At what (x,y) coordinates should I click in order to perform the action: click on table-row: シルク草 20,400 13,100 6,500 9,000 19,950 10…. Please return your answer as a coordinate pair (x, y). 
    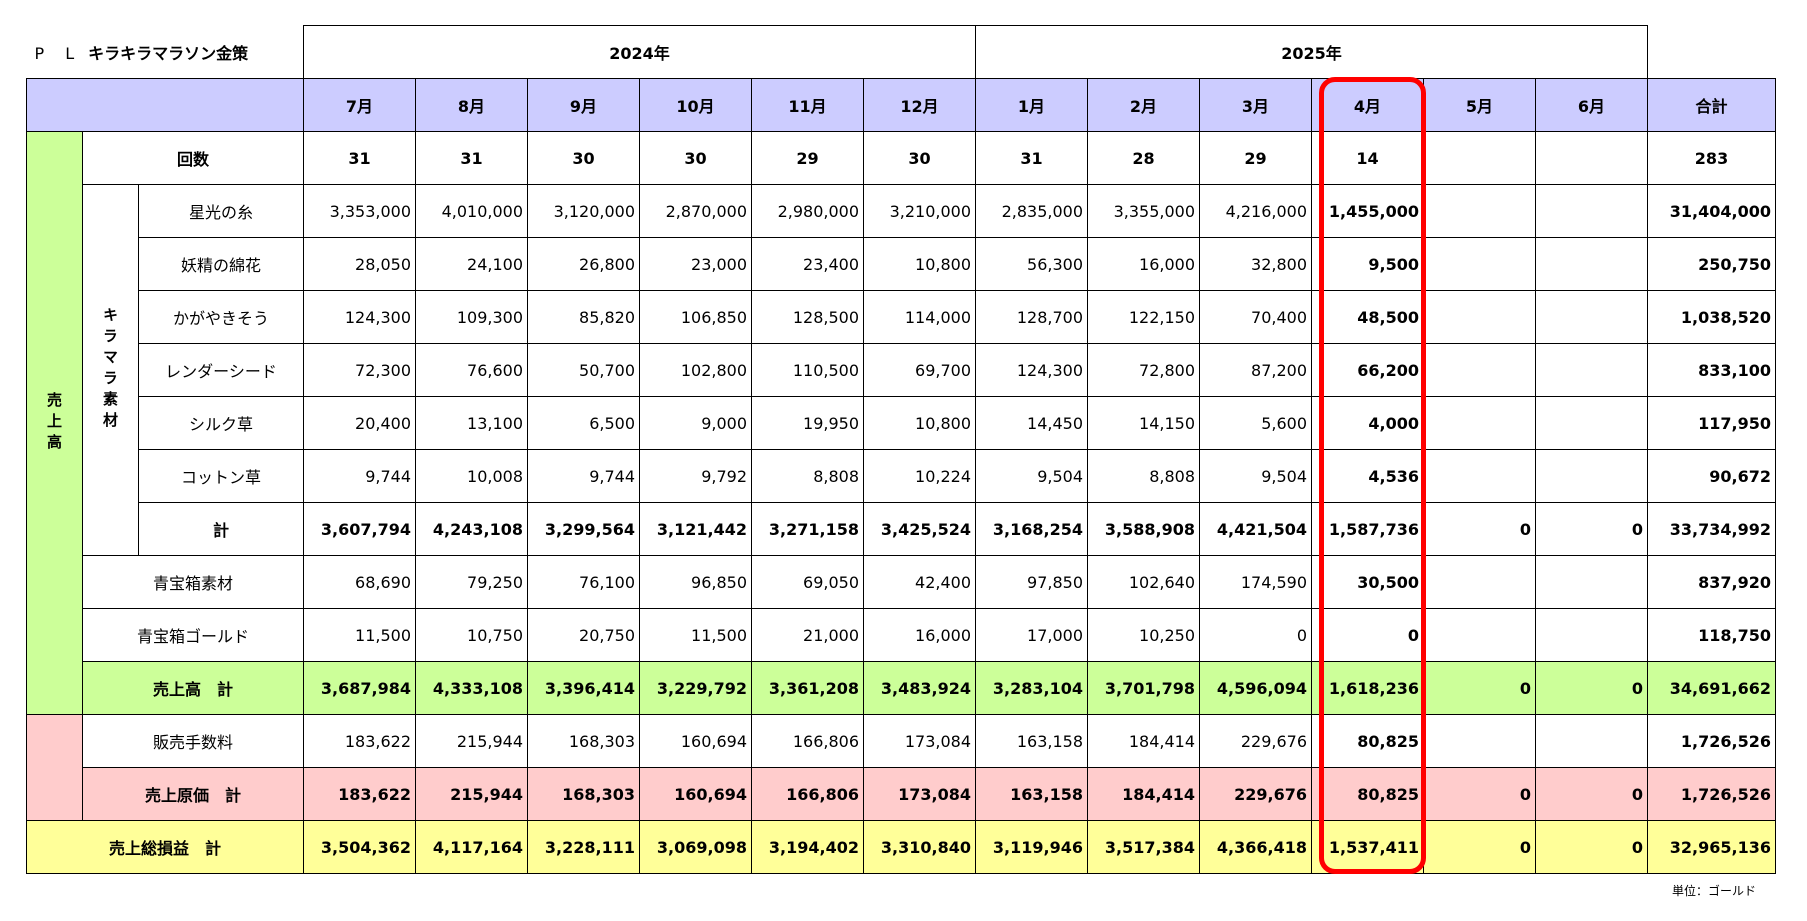
    Looking at the image, I should click on (901, 423).